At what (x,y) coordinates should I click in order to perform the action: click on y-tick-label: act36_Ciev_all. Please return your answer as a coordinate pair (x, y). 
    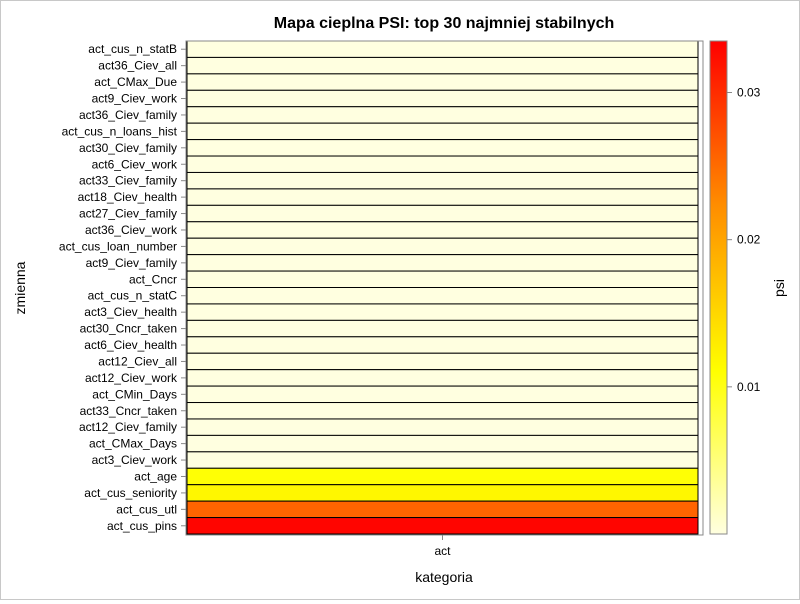
    Looking at the image, I should click on (137, 66).